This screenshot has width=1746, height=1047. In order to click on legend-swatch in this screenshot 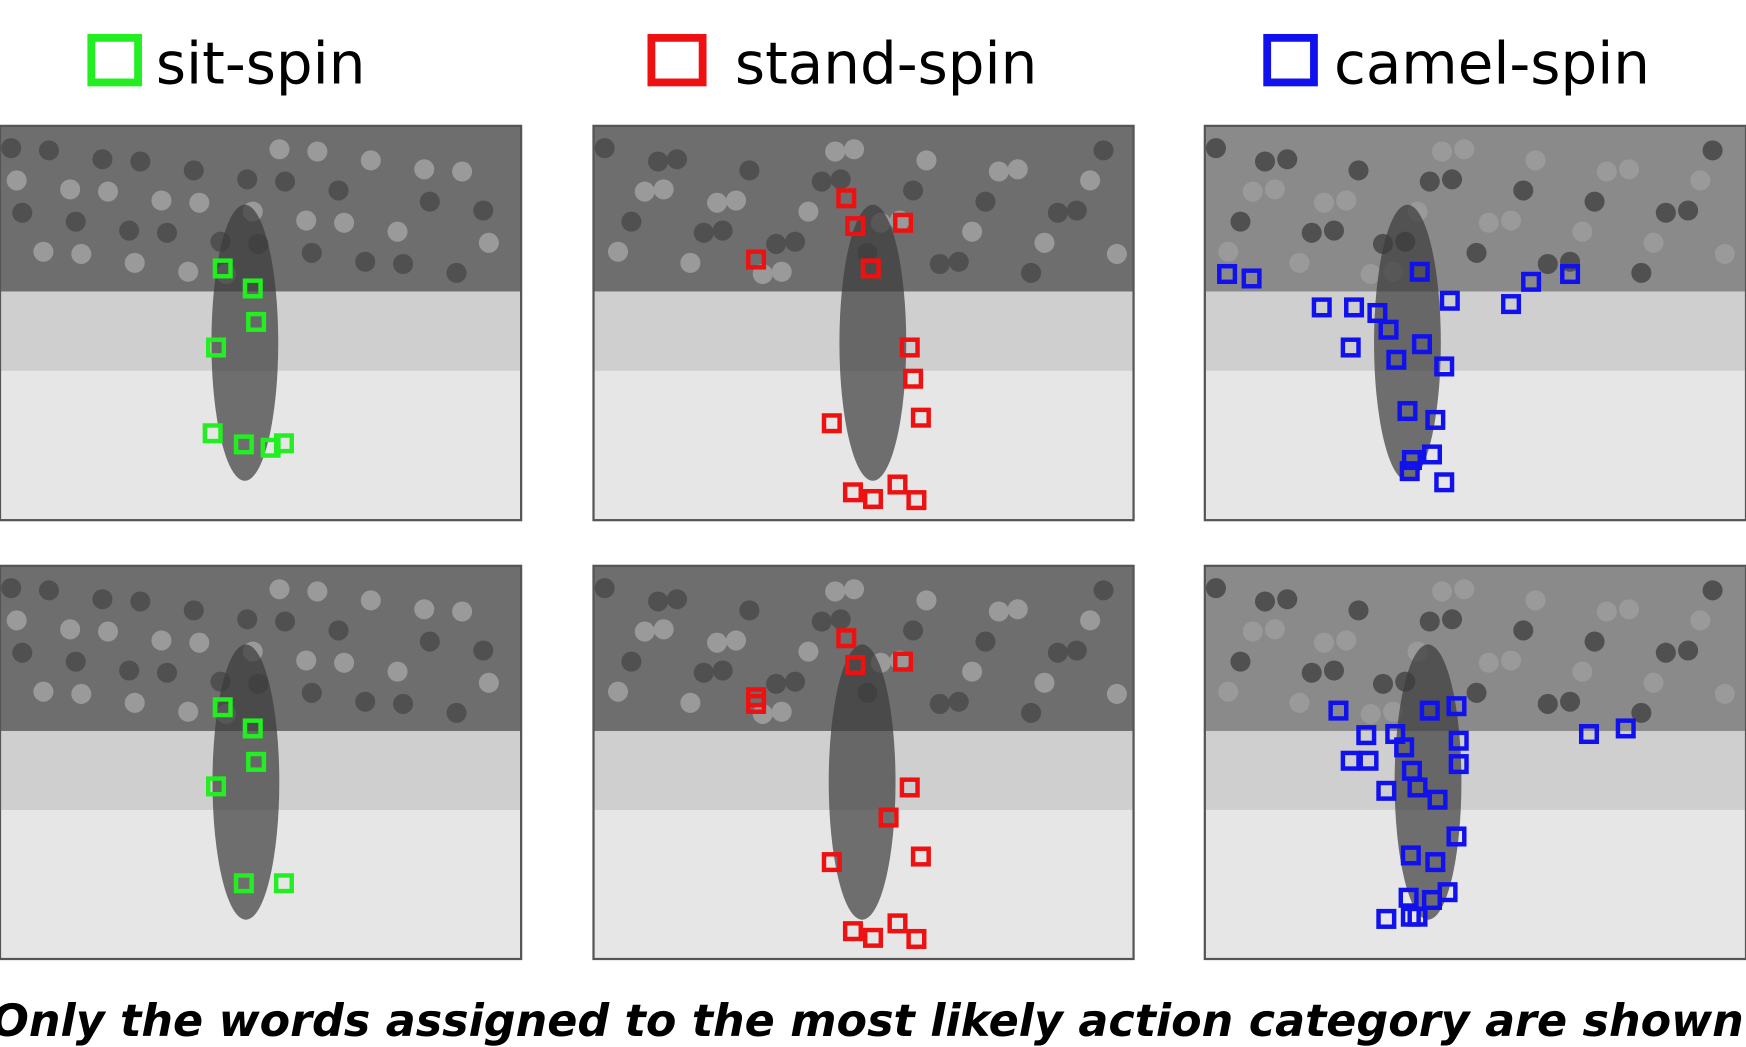, I will do `click(114, 60)`.